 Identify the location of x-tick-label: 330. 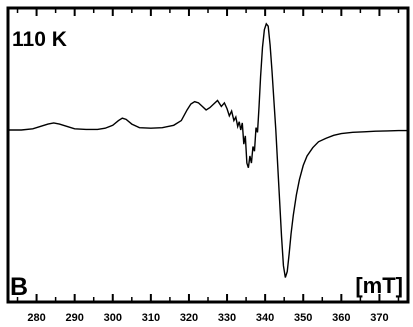
(227, 318).